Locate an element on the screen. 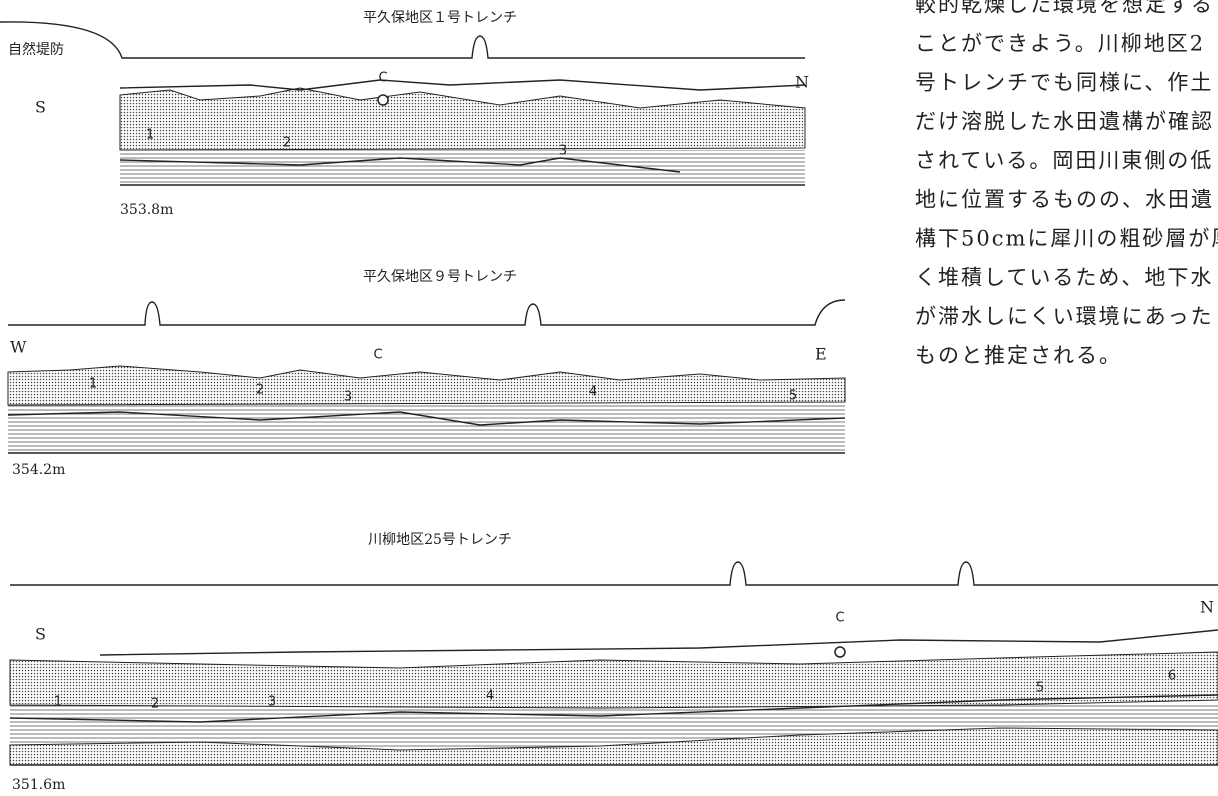  body-text: ものと推定される。 is located at coordinates (1018, 356).